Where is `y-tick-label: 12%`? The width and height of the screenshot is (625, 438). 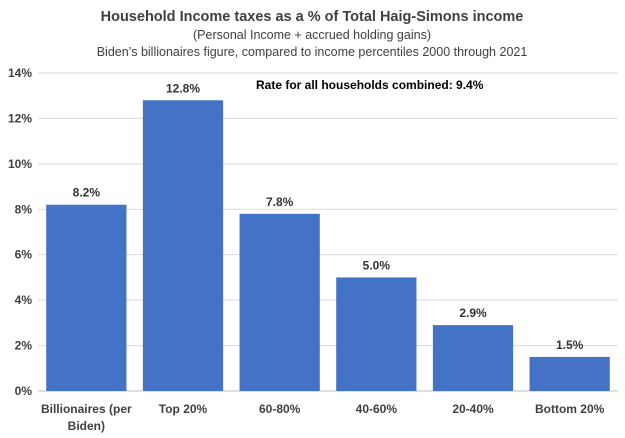 y-tick-label: 12% is located at coordinates (20, 118).